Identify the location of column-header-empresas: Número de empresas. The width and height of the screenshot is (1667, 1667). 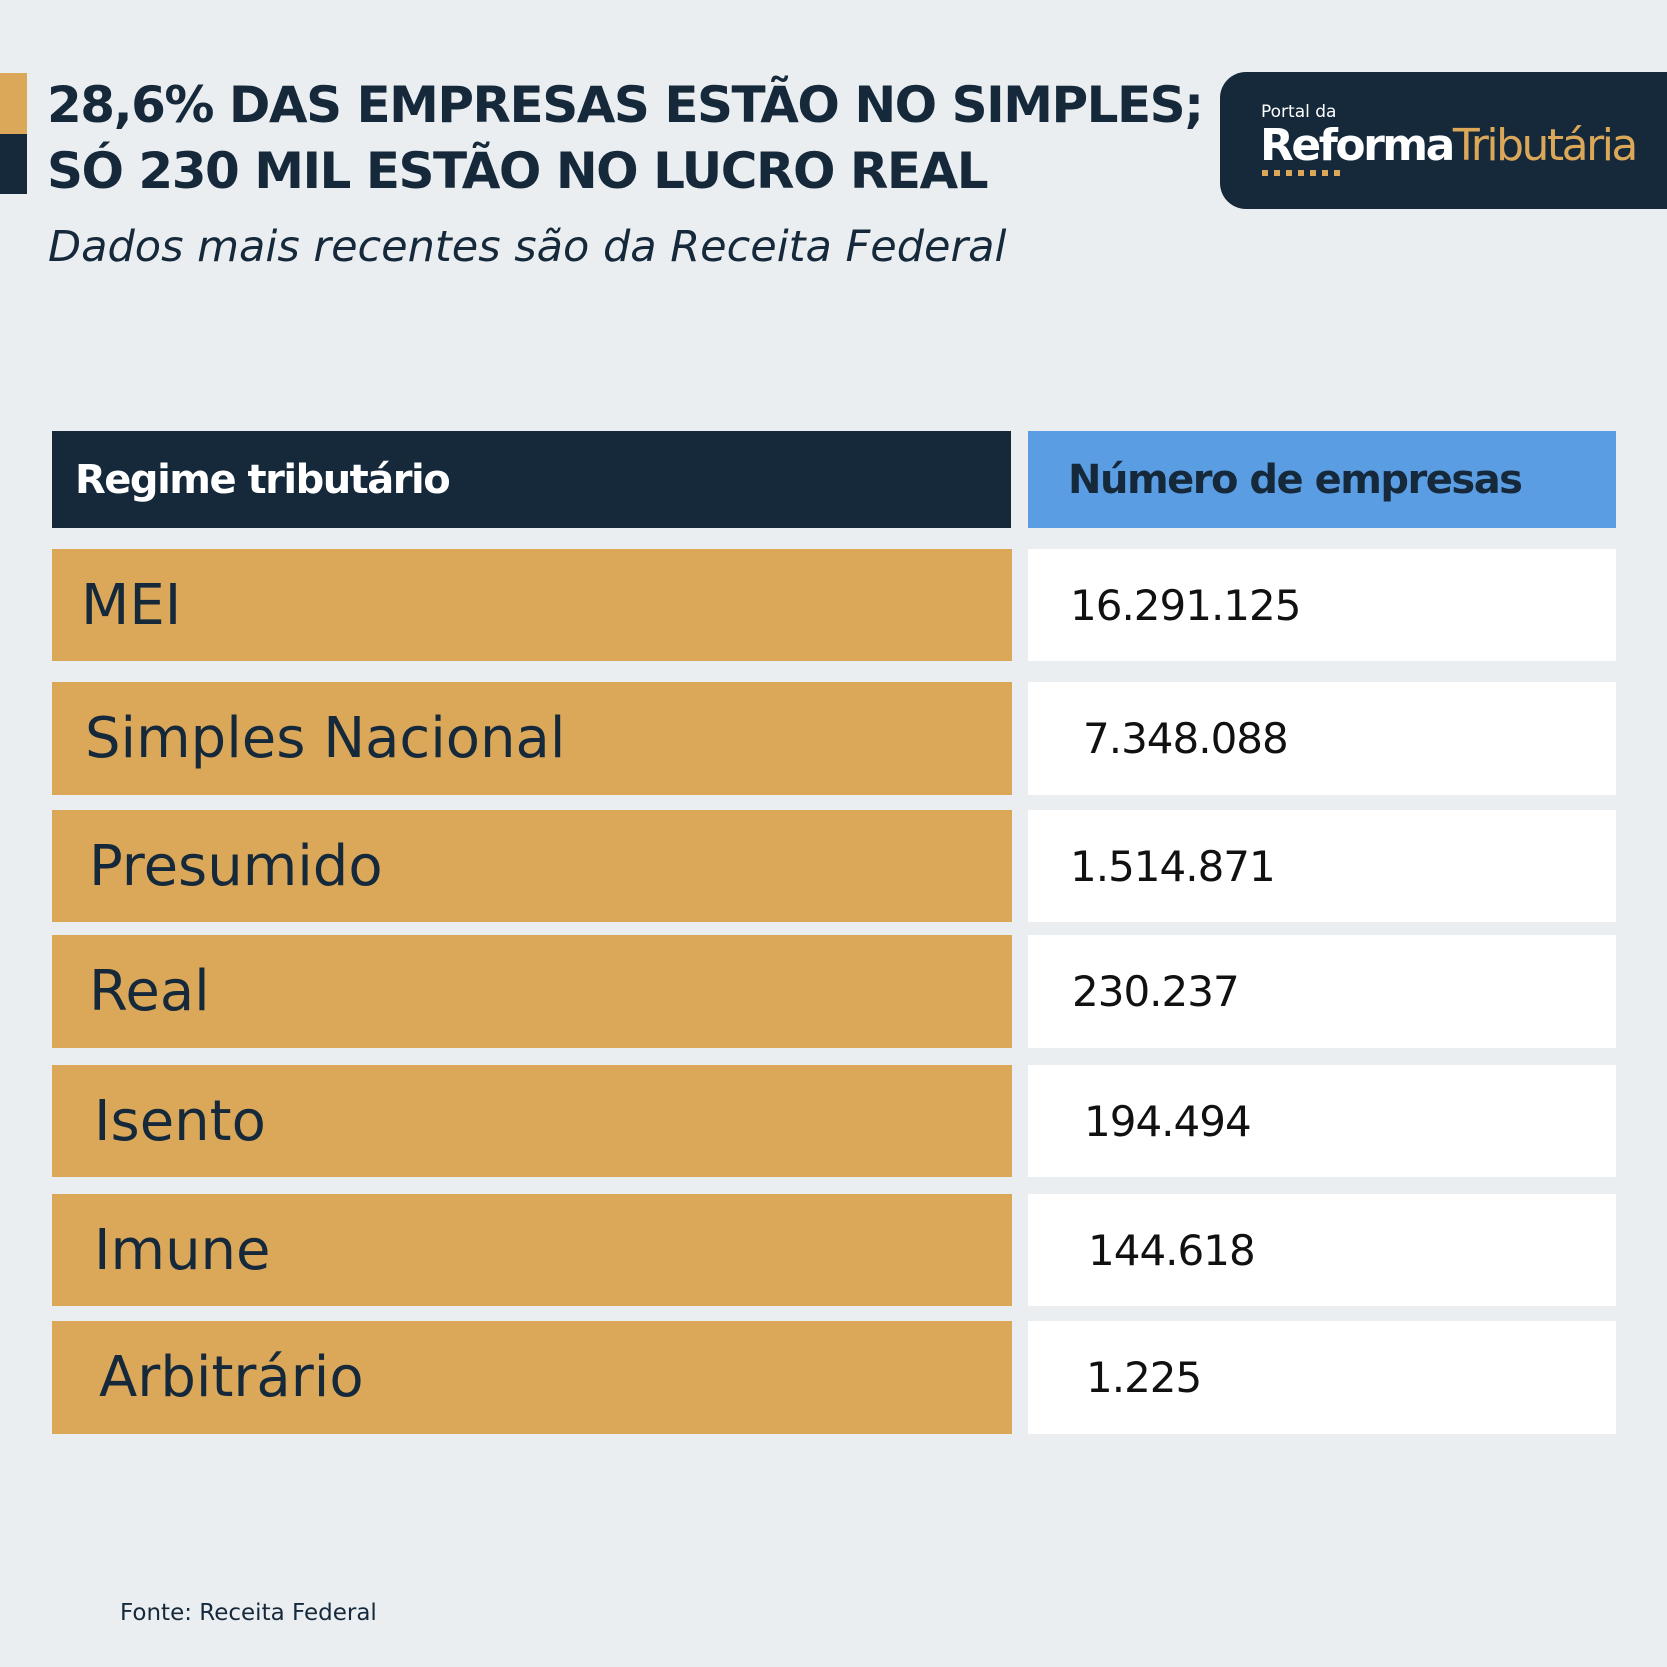
(1322, 479).